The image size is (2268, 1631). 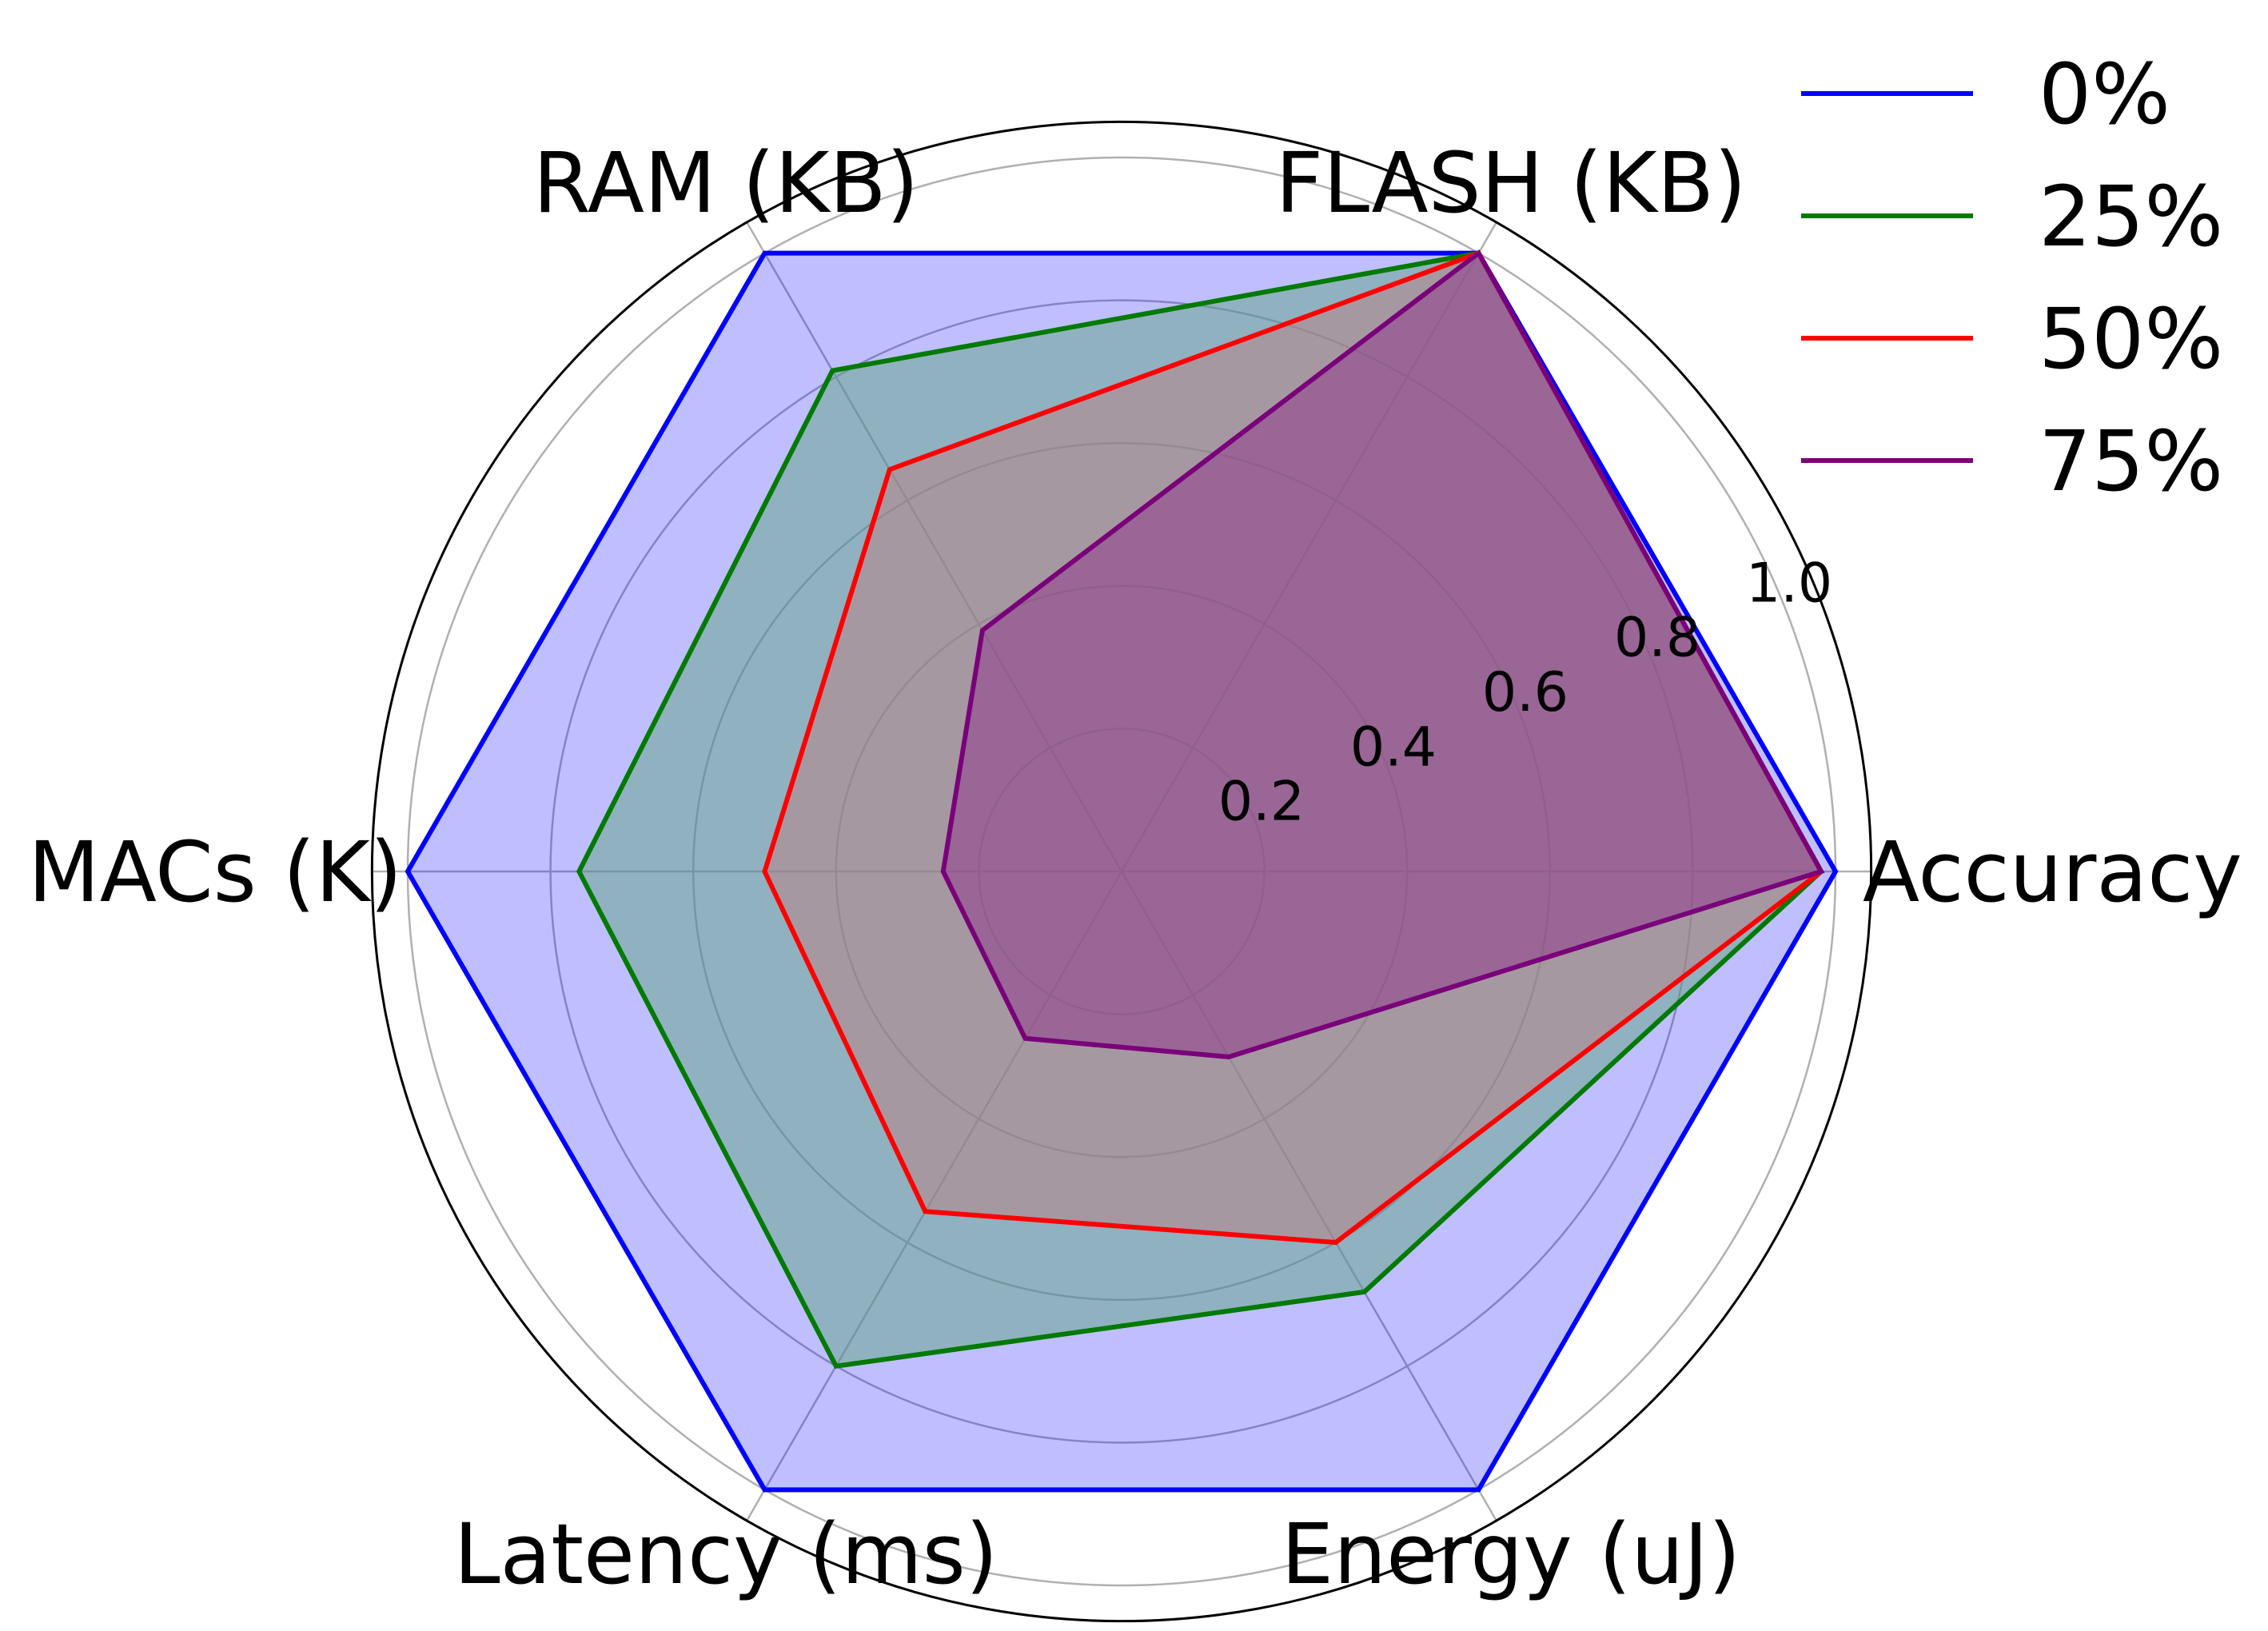 I want to click on legend-label-1: 0%, so click(x=2104, y=94).